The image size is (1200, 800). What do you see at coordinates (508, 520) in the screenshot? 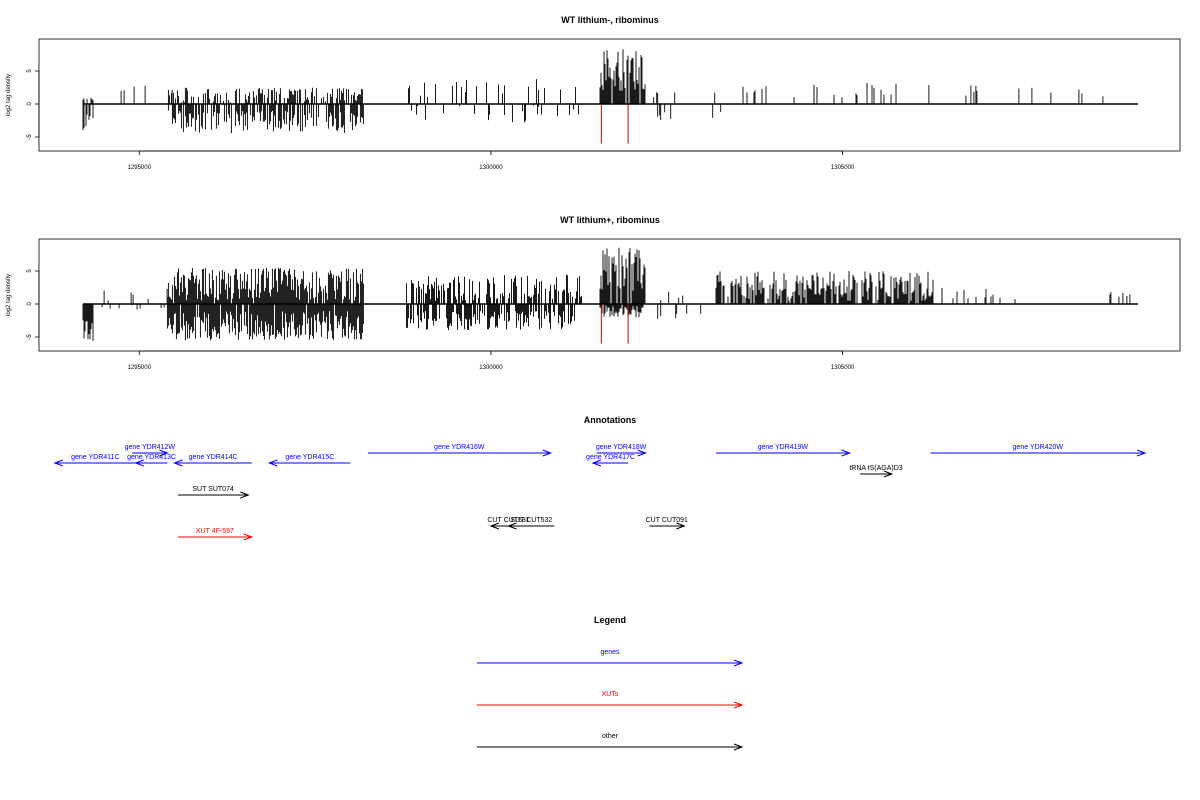
I see `feature-label: CUT CUT531` at bounding box center [508, 520].